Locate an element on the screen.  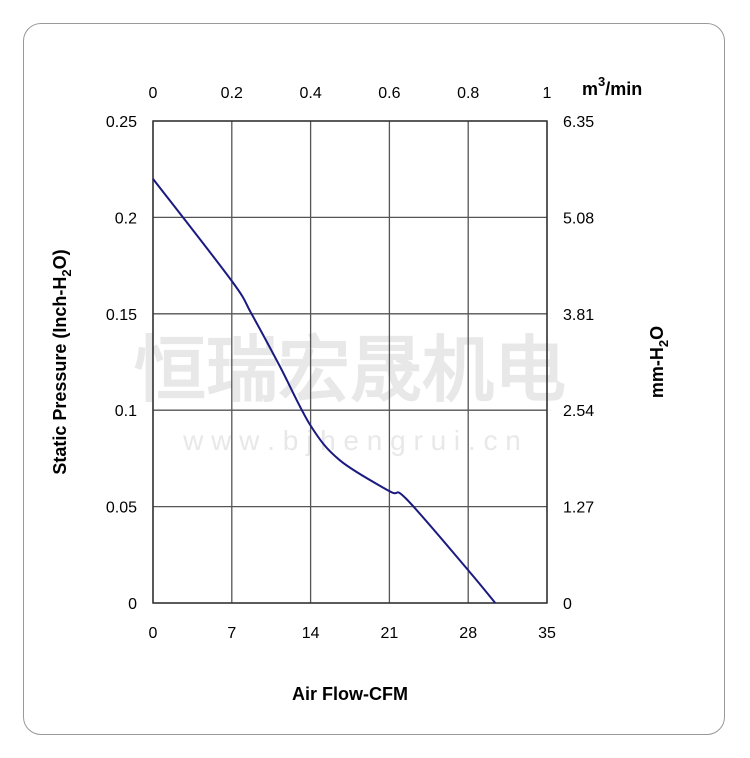
y-tick-label: 0.05 is located at coordinates (121, 508).